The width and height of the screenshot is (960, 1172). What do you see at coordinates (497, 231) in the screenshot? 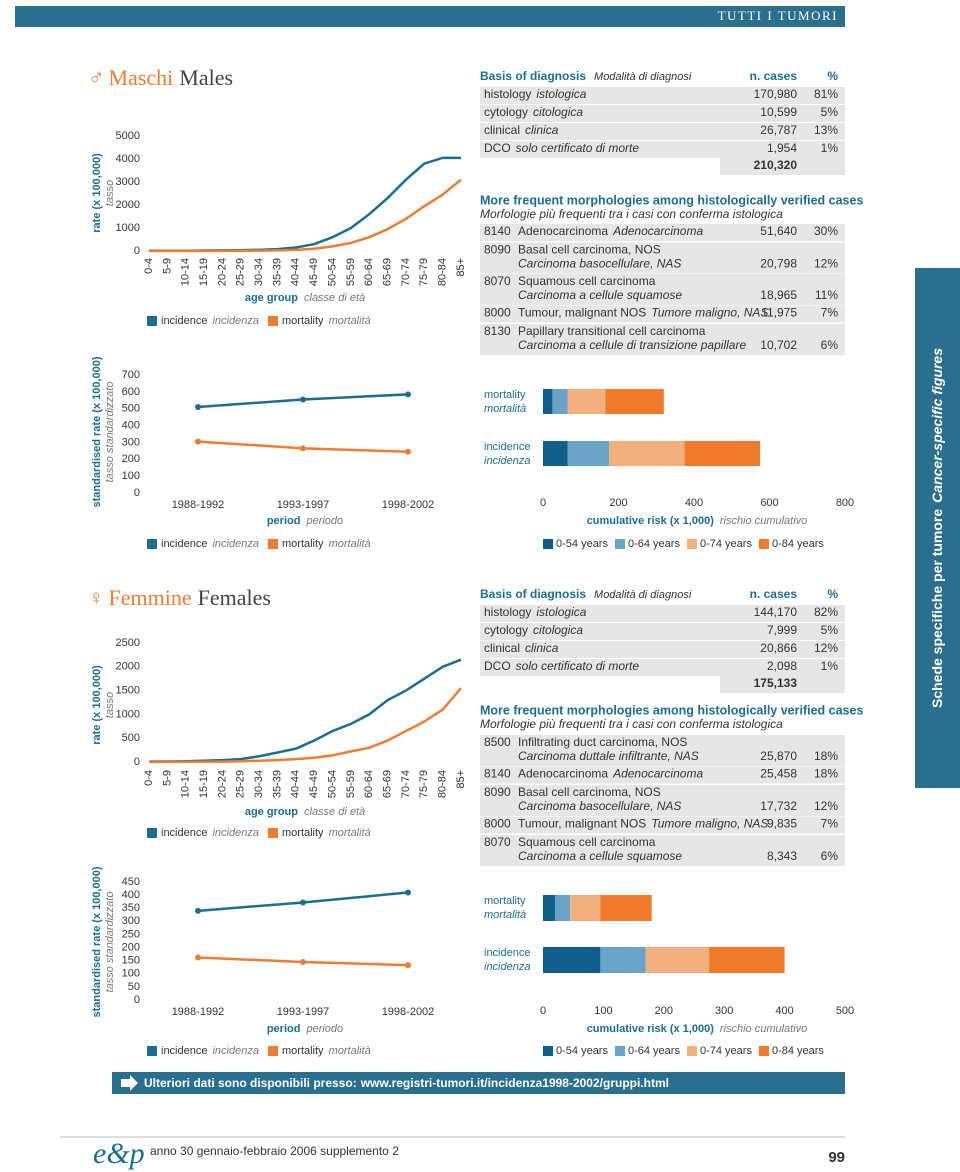
I see `morph-code: 8140` at bounding box center [497, 231].